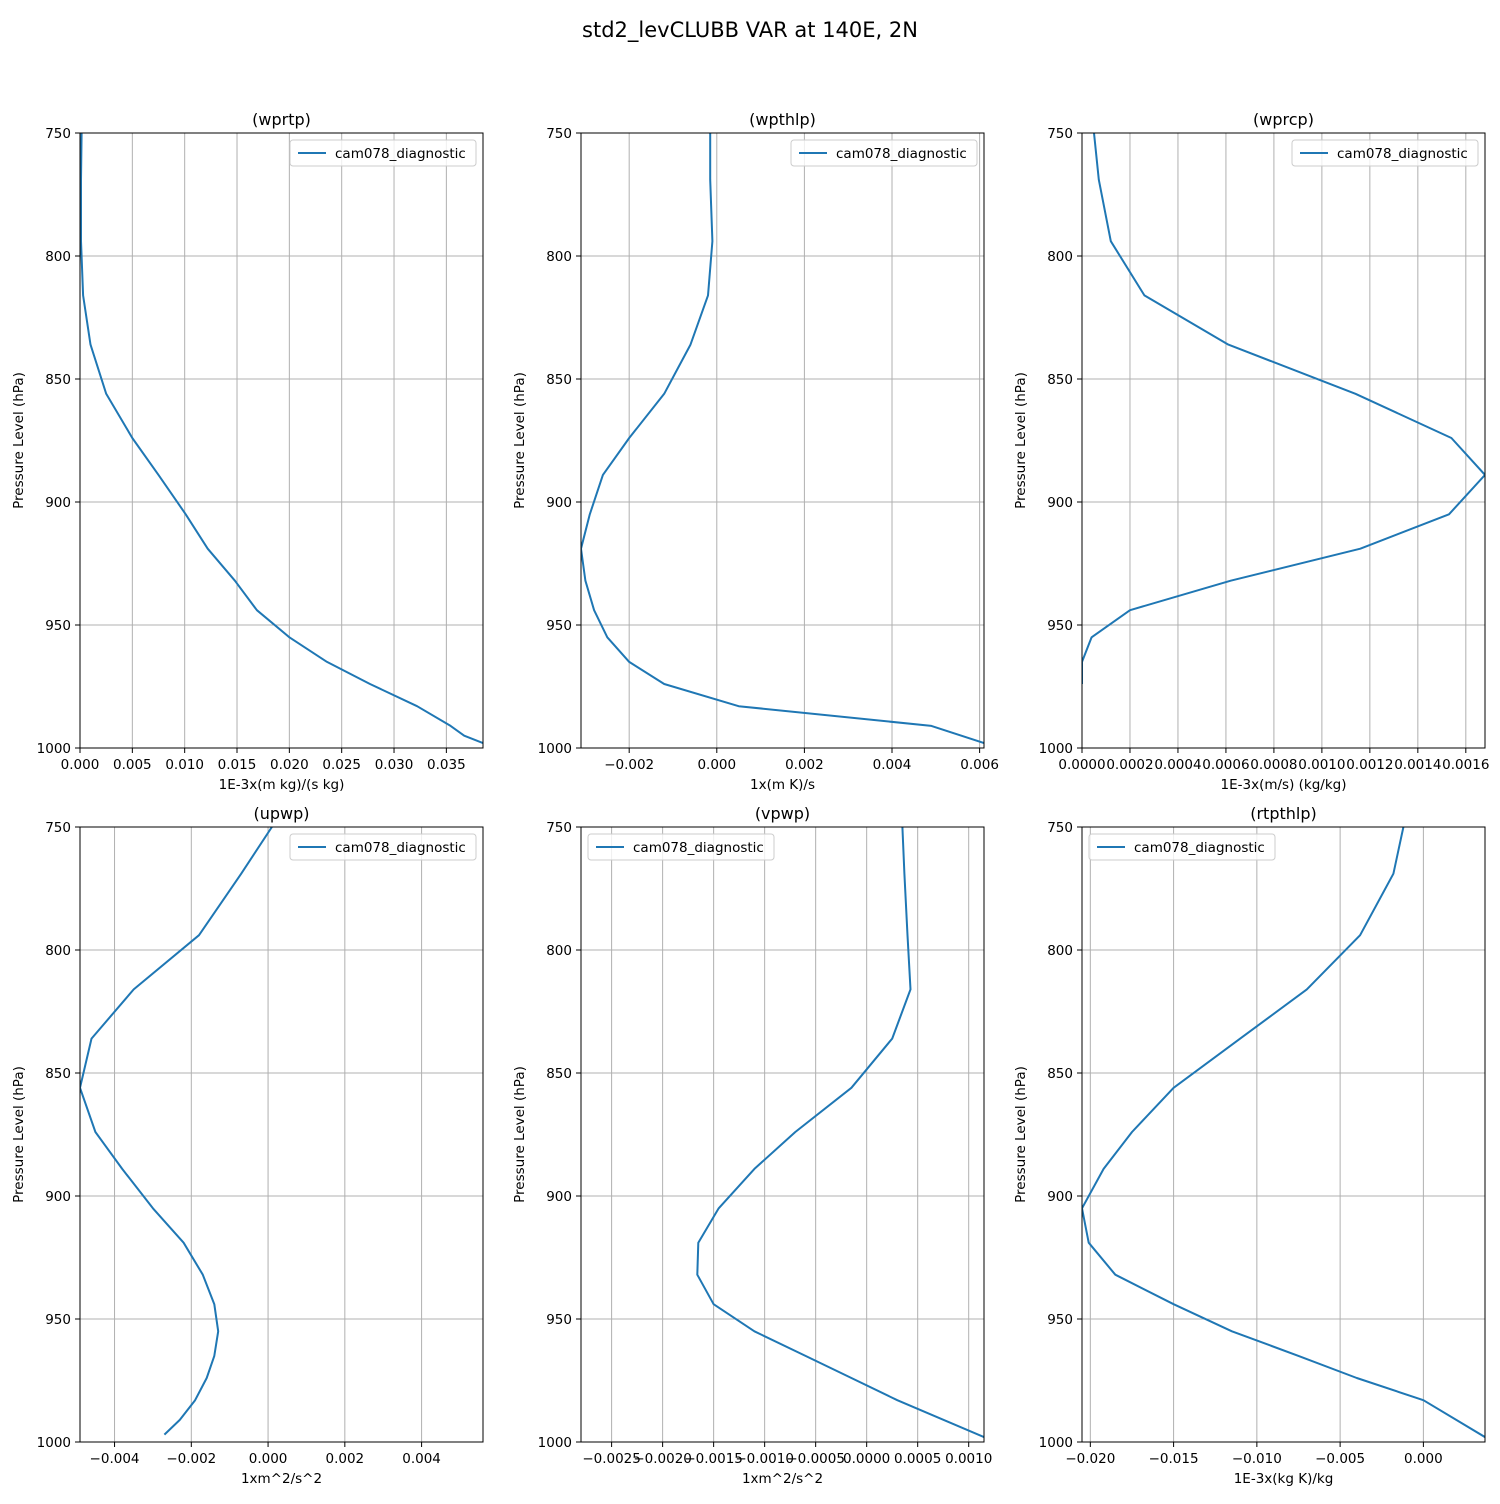 This screenshot has width=1500, height=1504. Describe the element at coordinates (662, 1459) in the screenshot. I see `x-tick-label: −0.0020` at that location.